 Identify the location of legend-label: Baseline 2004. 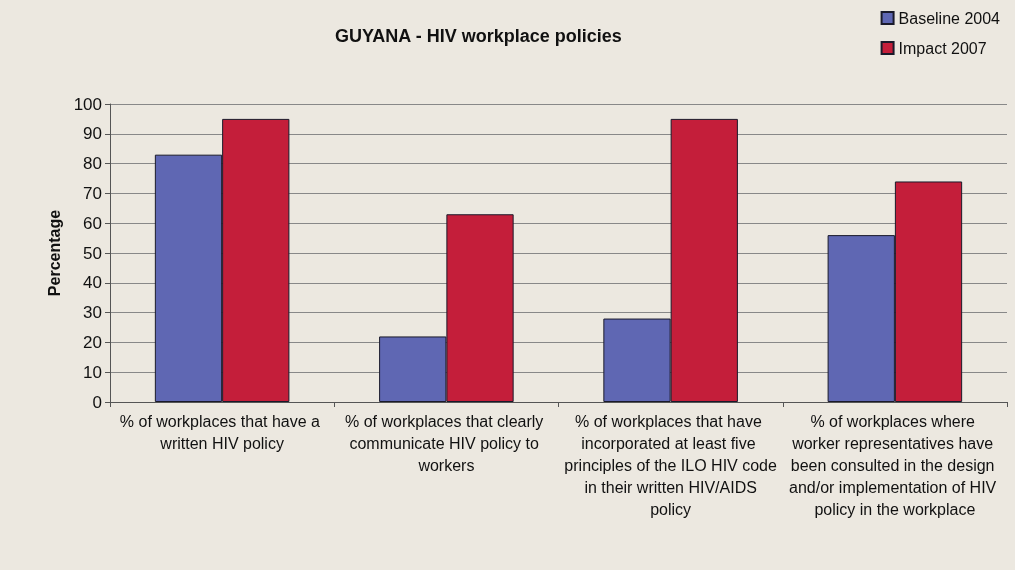
(949, 18).